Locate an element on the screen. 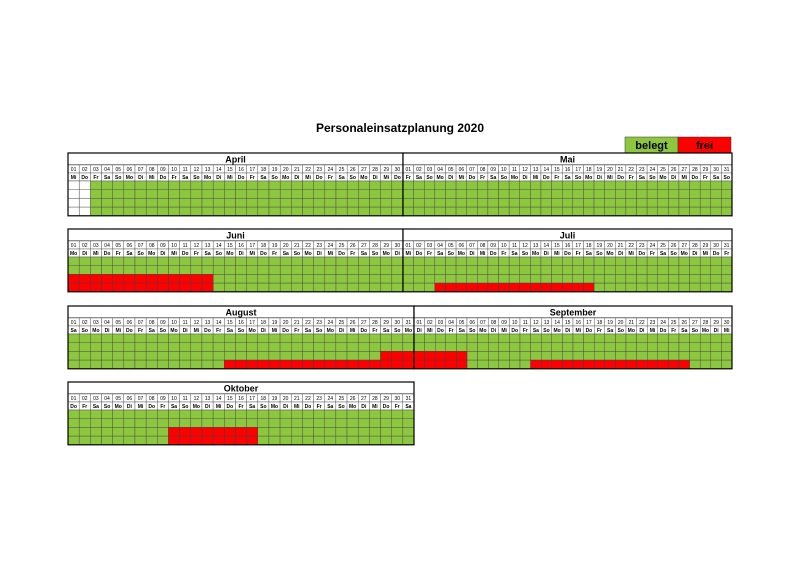  weekday: Mi is located at coordinates (462, 178).